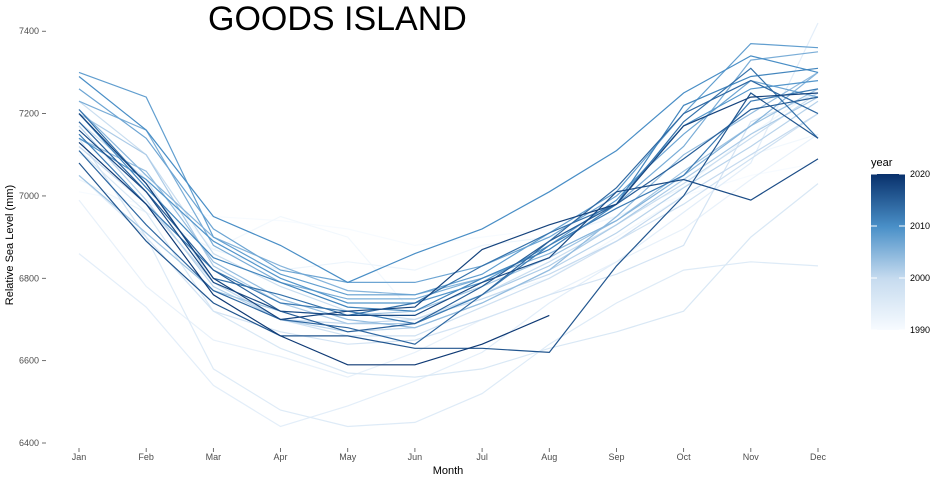 Image resolution: width=940 pixels, height=480 pixels. I want to click on legend-tick-label: 2020, so click(920, 174).